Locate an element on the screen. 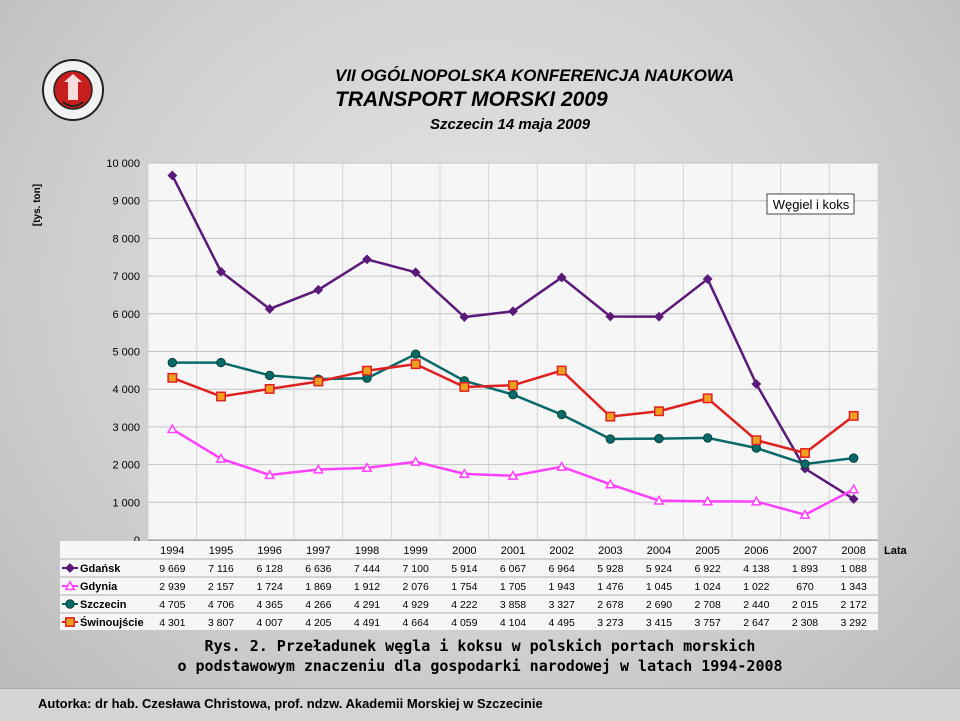 Image resolution: width=960 pixels, height=721 pixels. legend-label: Świnoujście is located at coordinates (112, 622).